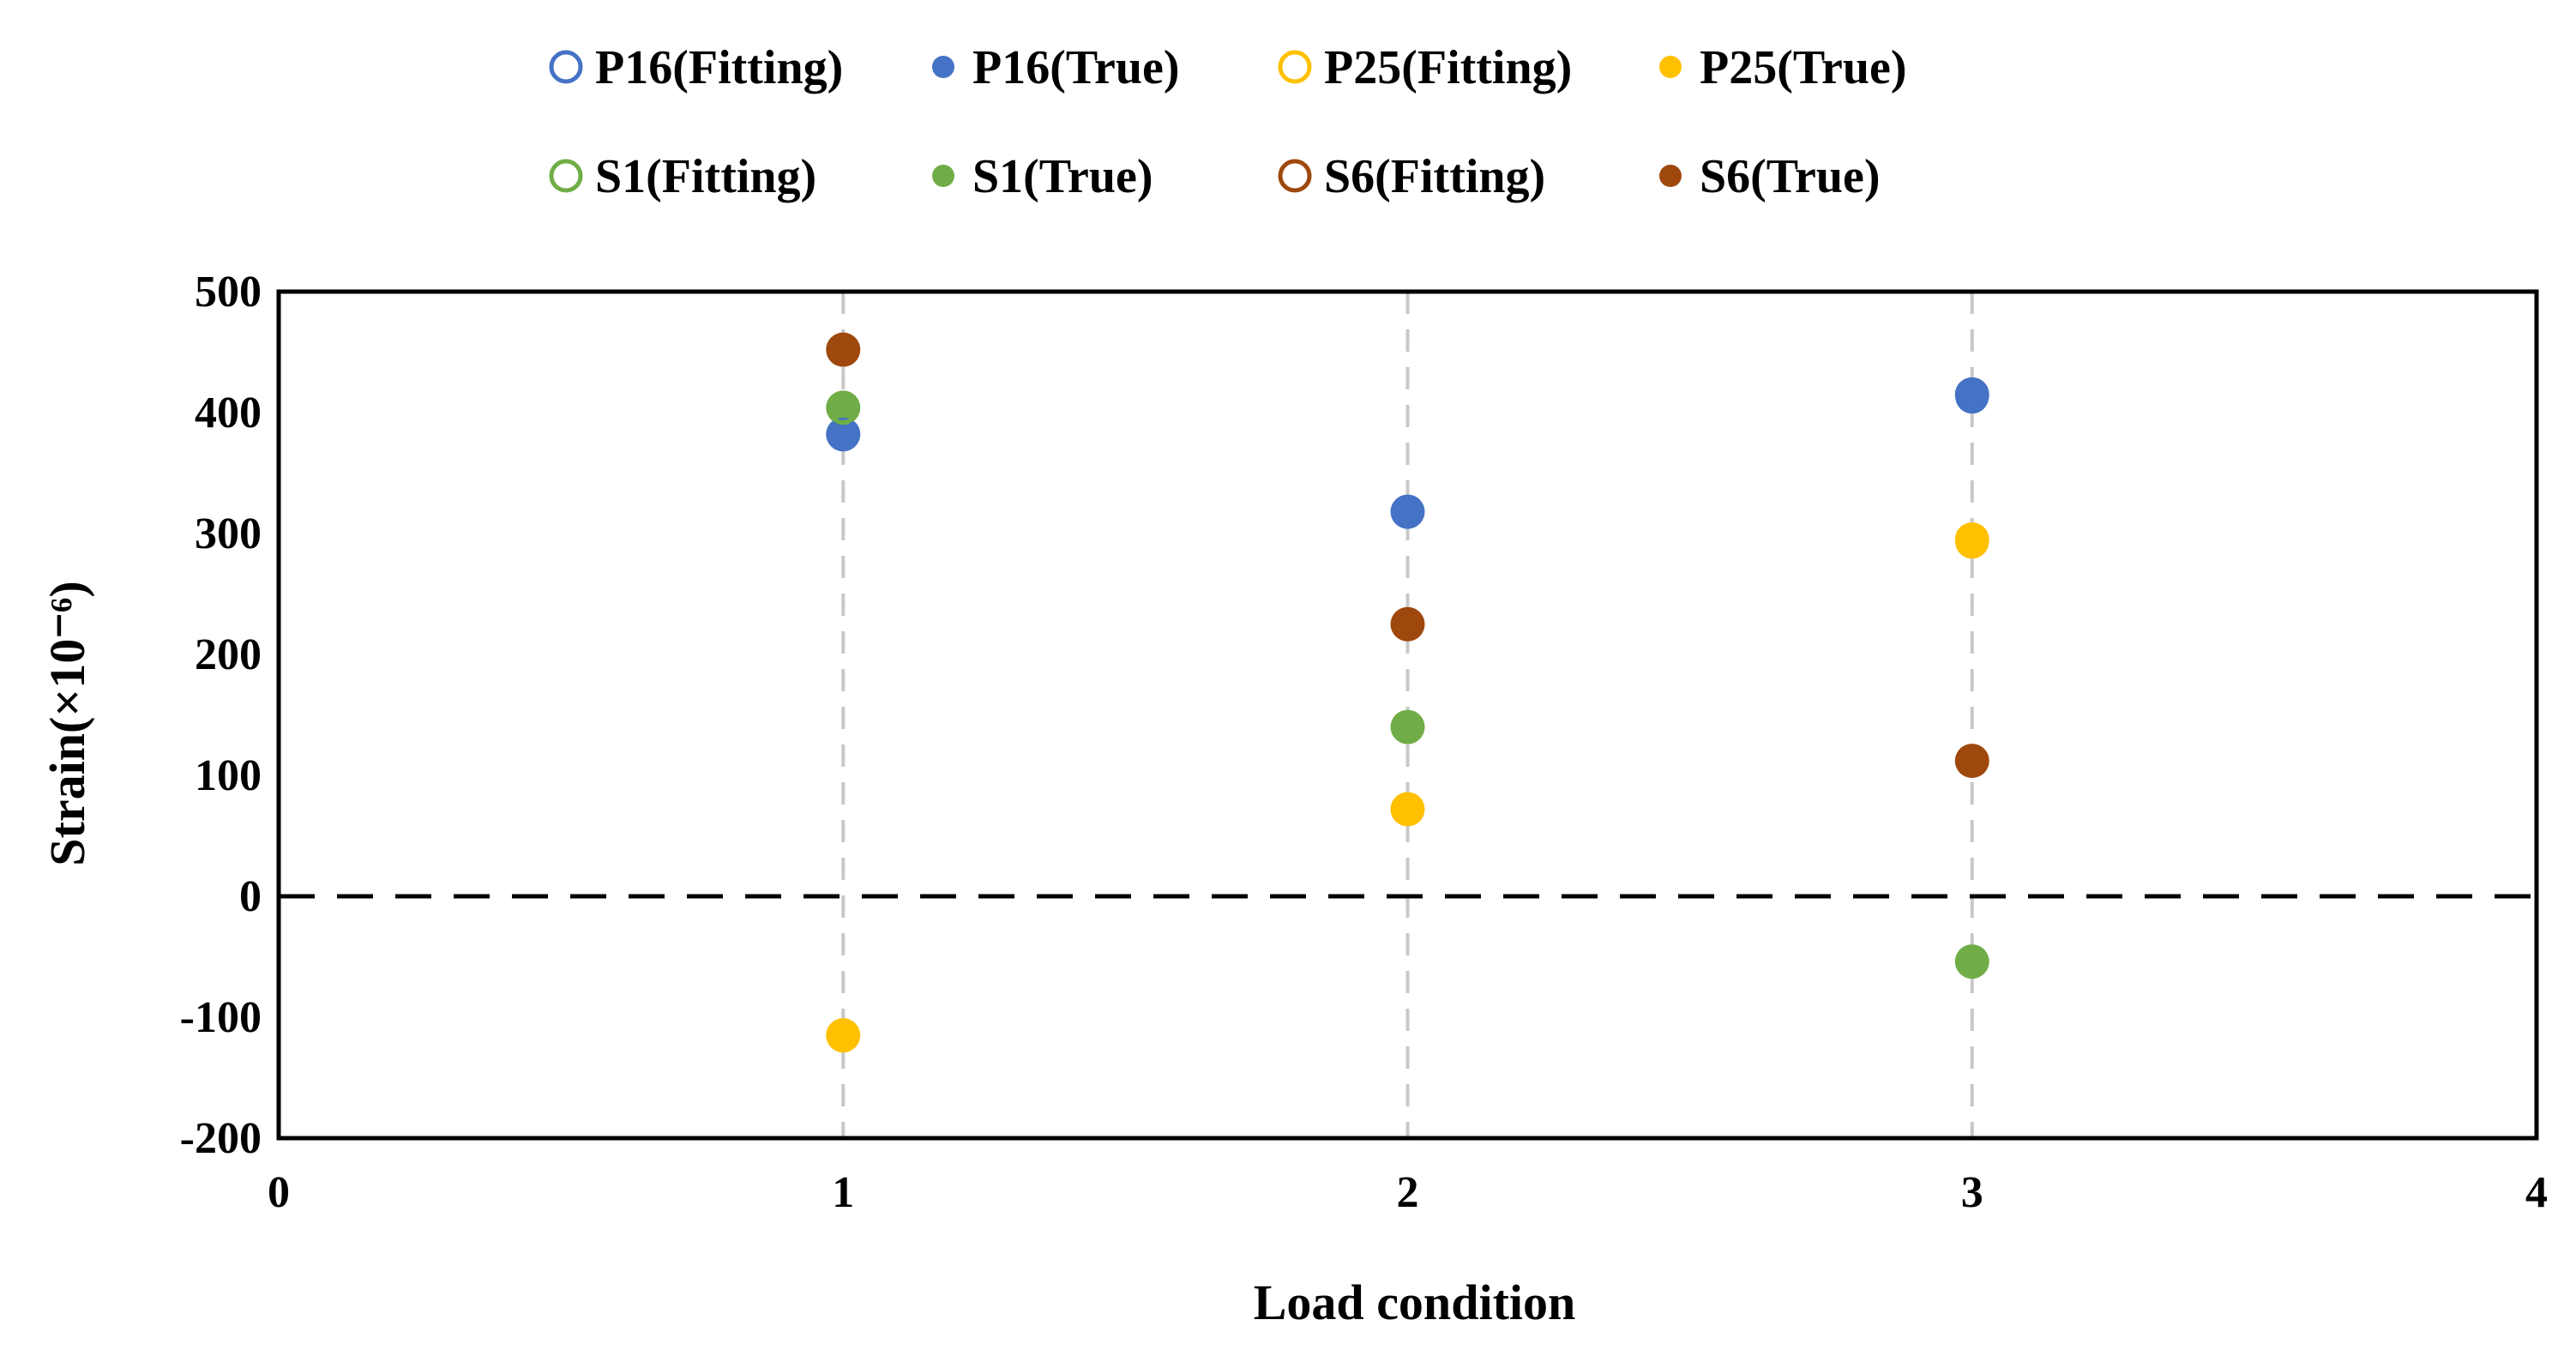 This screenshot has width=2576, height=1350. I want to click on legend-item-0: P16(Fitting), so click(696, 67).